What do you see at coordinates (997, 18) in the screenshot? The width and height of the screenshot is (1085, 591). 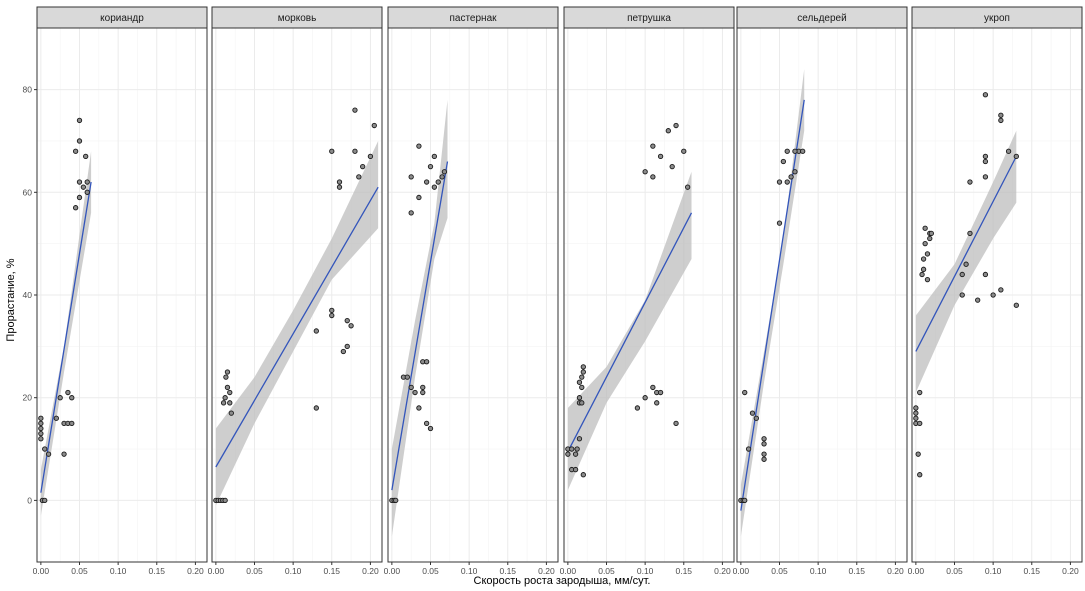 I see `strip-label: укроп` at bounding box center [997, 18].